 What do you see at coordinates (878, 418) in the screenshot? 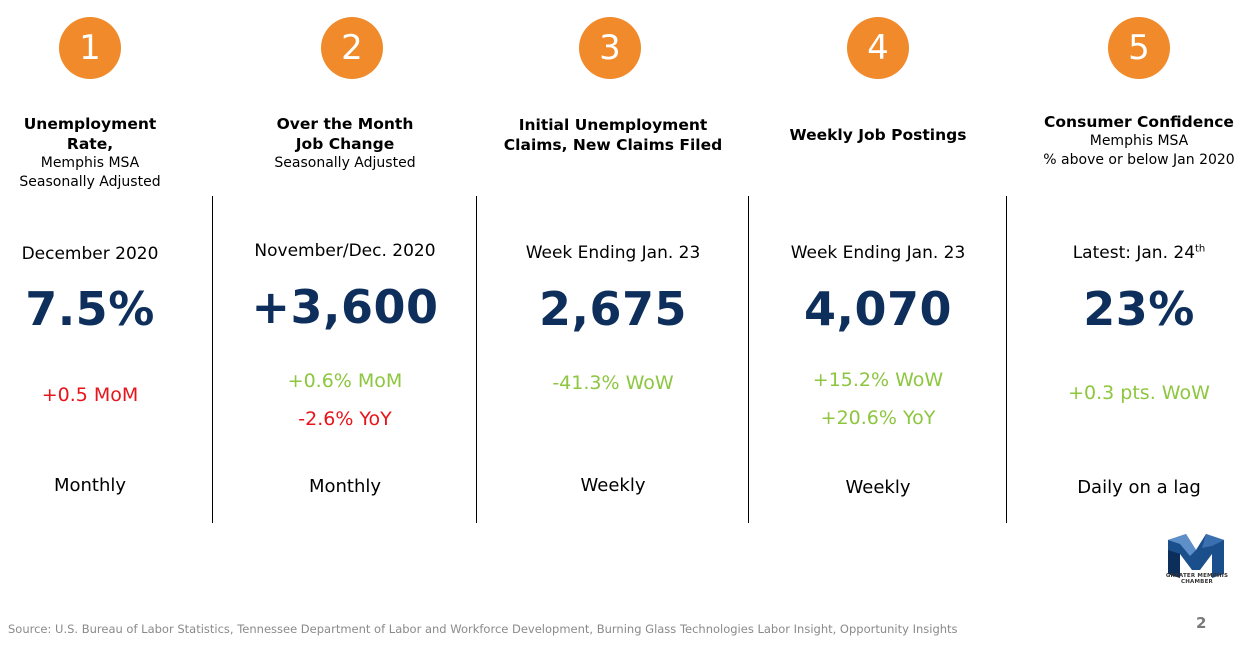
I see `metric-change-2: +20.6% YoY` at bounding box center [878, 418].